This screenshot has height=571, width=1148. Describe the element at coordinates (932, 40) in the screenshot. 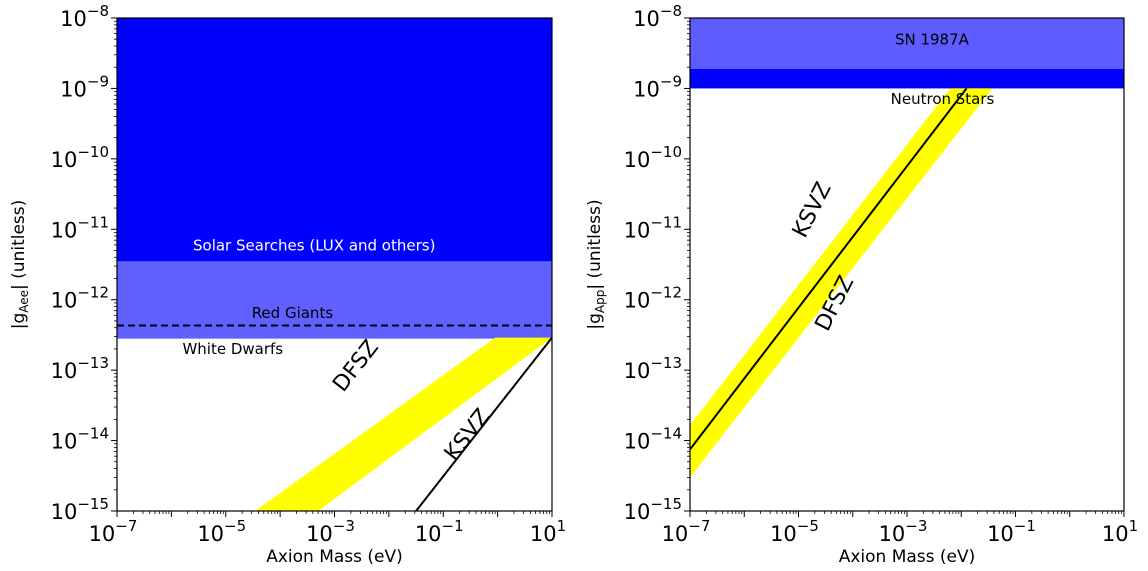

I see `panel-2-sn-1987a-label: SN 1987A` at that location.